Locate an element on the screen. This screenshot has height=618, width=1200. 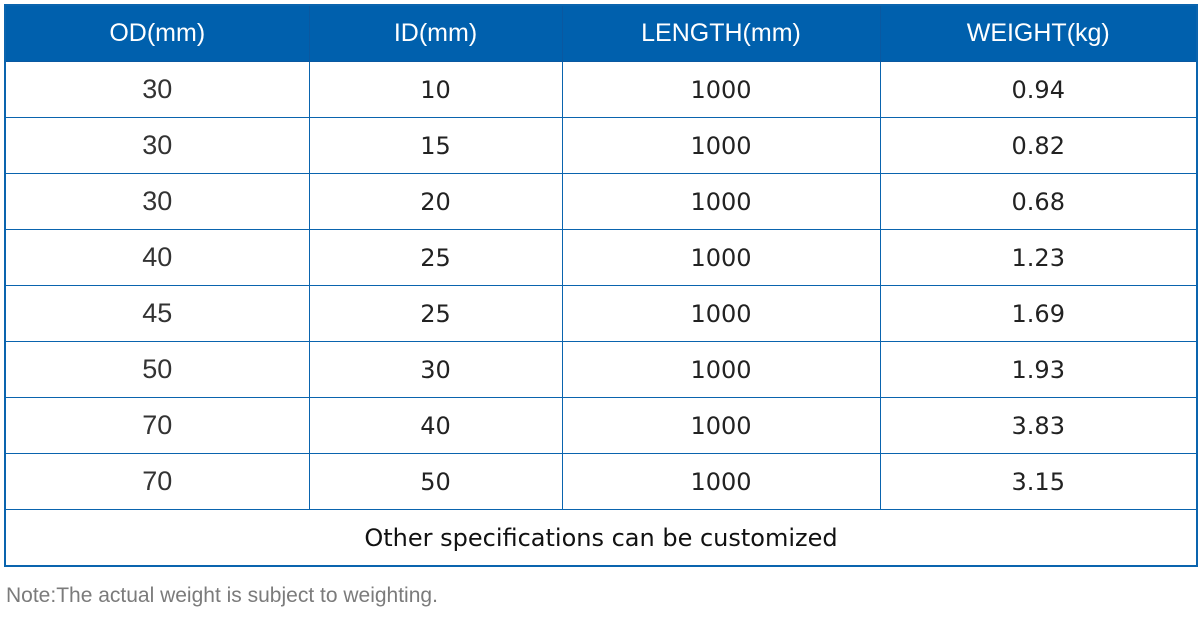
header-length: LENGTH(mm) is located at coordinates (721, 33).